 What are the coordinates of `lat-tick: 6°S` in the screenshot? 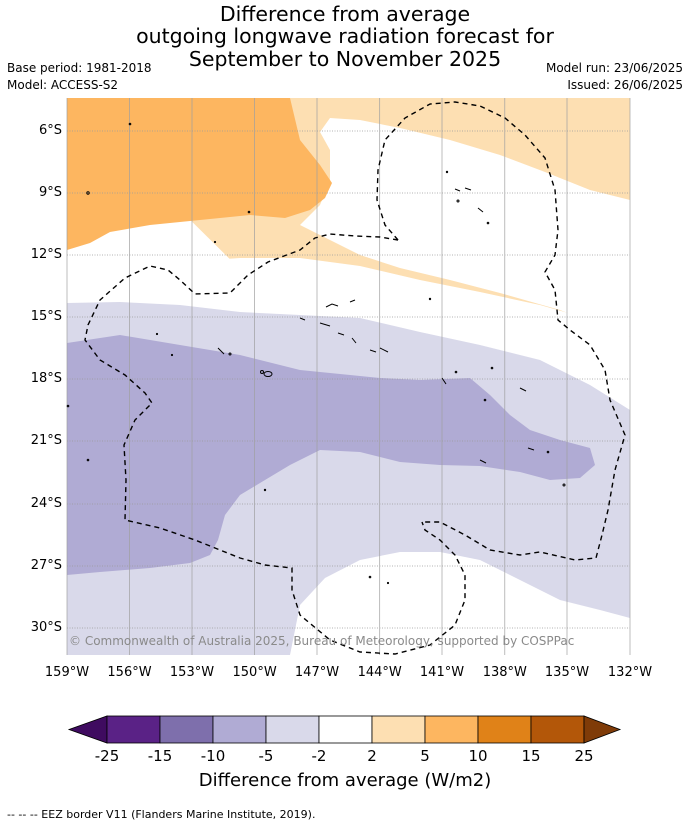 It's located at (50, 130).